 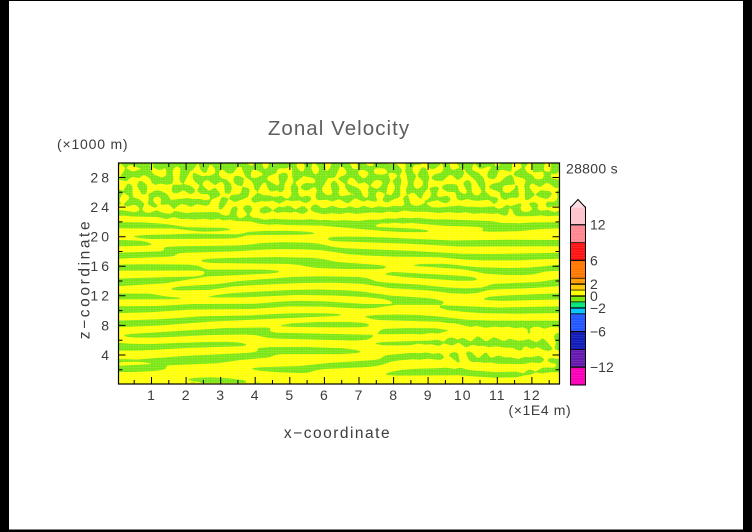 What do you see at coordinates (101, 177) in the screenshot?
I see `svg-text: 28` at bounding box center [101, 177].